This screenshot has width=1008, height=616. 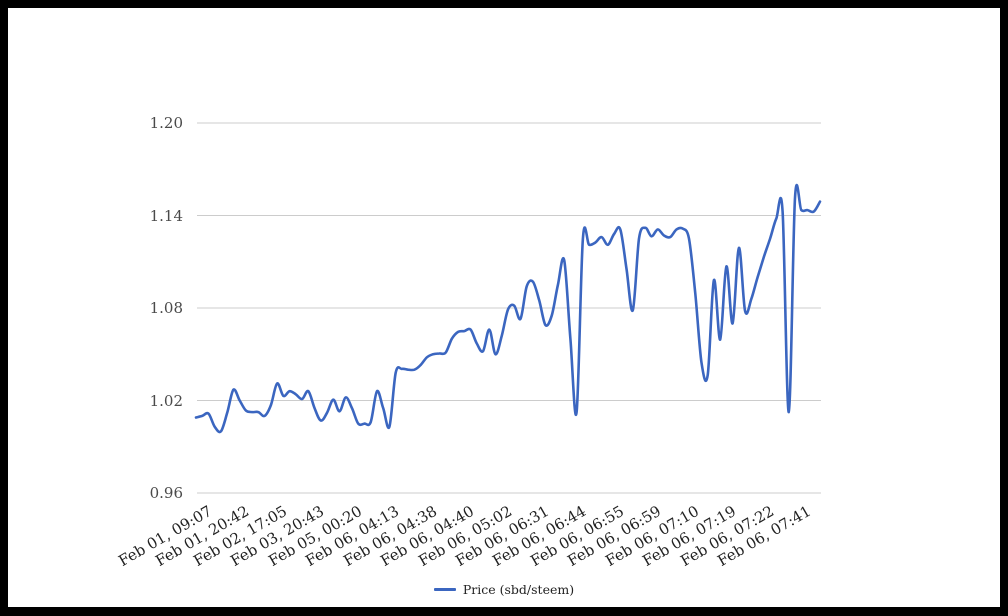 What do you see at coordinates (166, 493) in the screenshot?
I see `y-axis-tick-label: 0.96` at bounding box center [166, 493].